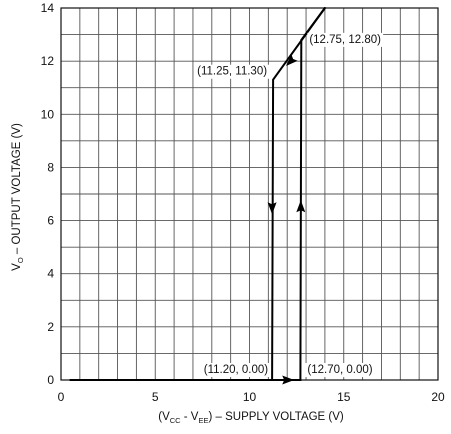 The height and width of the screenshot is (434, 451). Describe the element at coordinates (50, 274) in the screenshot. I see `y-tick-label: 4` at that location.